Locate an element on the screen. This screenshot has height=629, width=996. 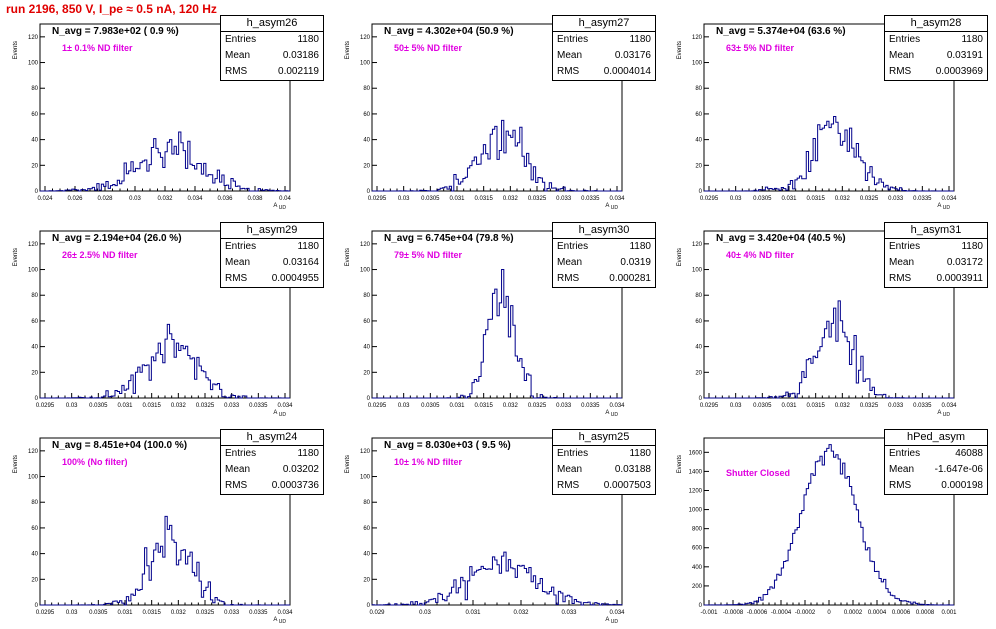
stat-row-mean: Mean -1.647e-06 is located at coordinates (936, 470).